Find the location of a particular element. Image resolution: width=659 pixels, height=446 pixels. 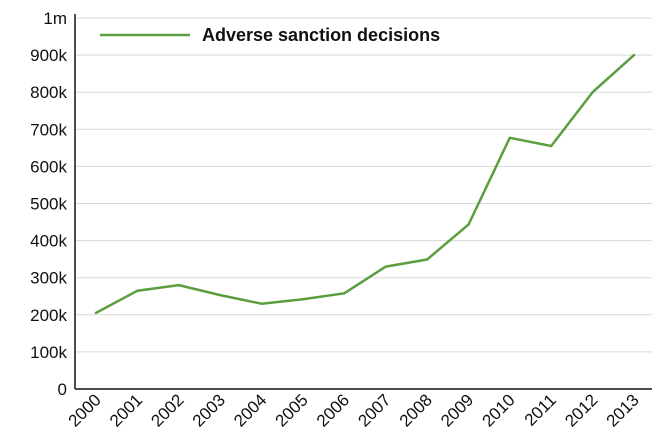

x-tick-label: 2012 is located at coordinates (581, 410).